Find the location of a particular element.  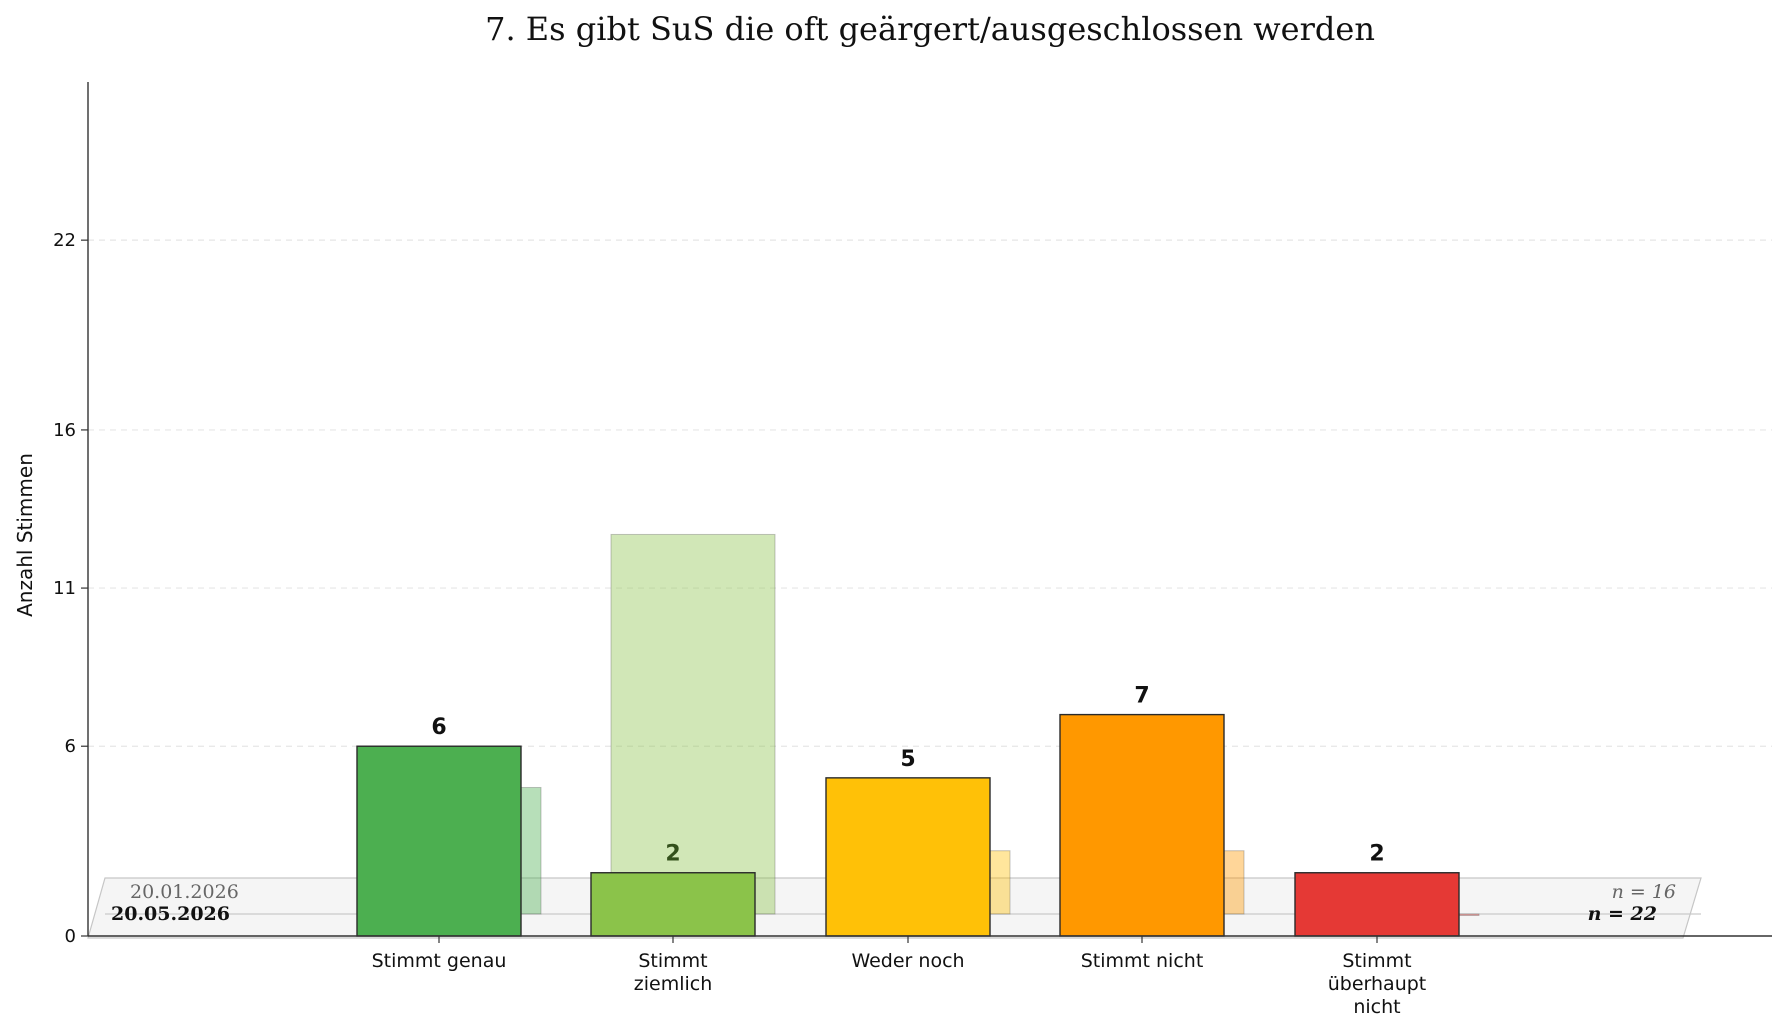

x-tick-label-0: Stimmt genau is located at coordinates (439, 961).